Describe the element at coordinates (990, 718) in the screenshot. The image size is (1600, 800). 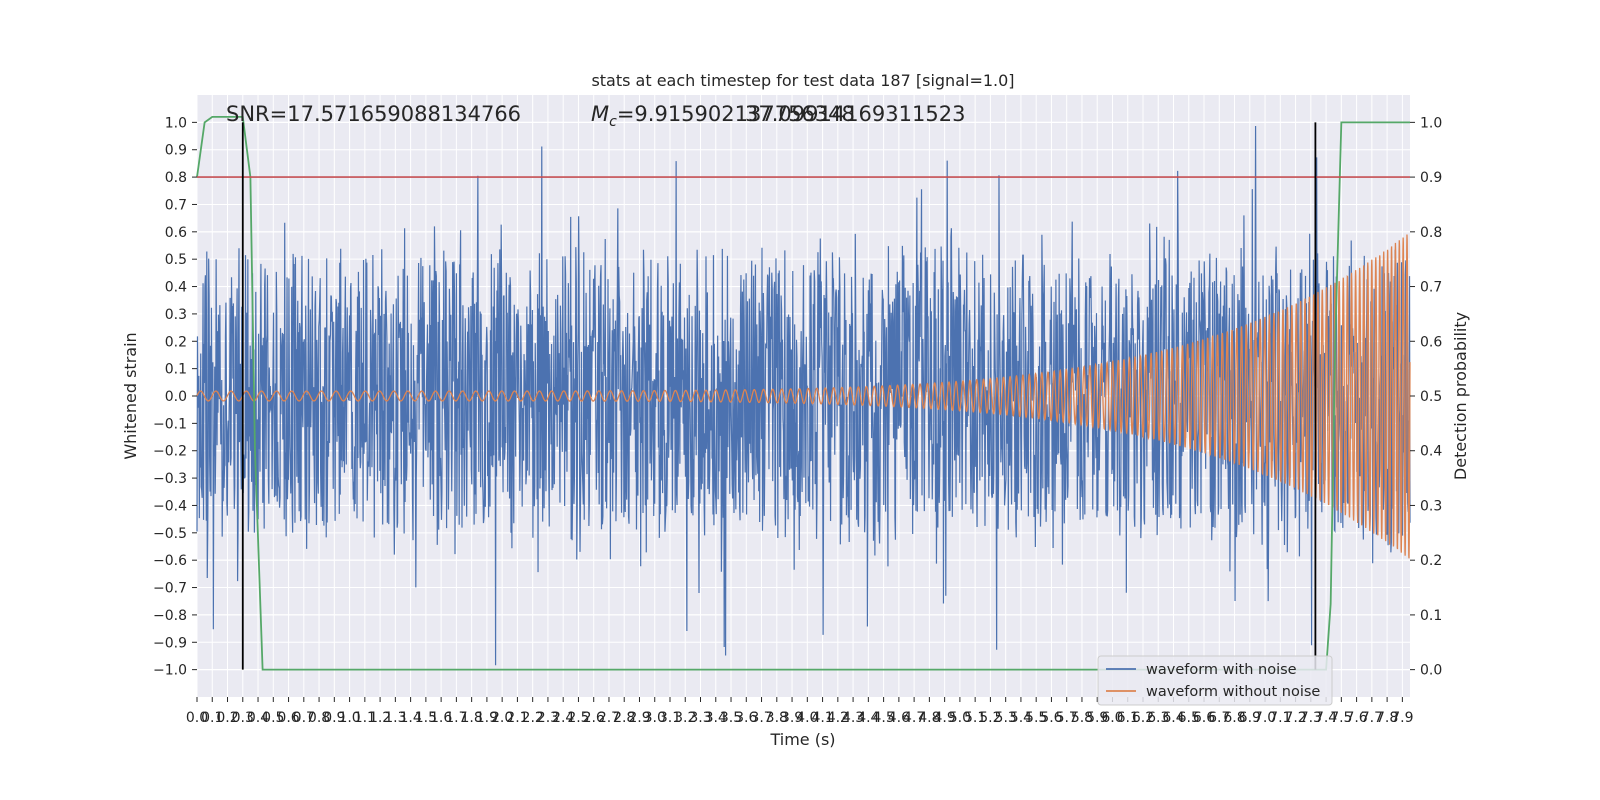
I see `x-tick-label: 5.2` at that location.